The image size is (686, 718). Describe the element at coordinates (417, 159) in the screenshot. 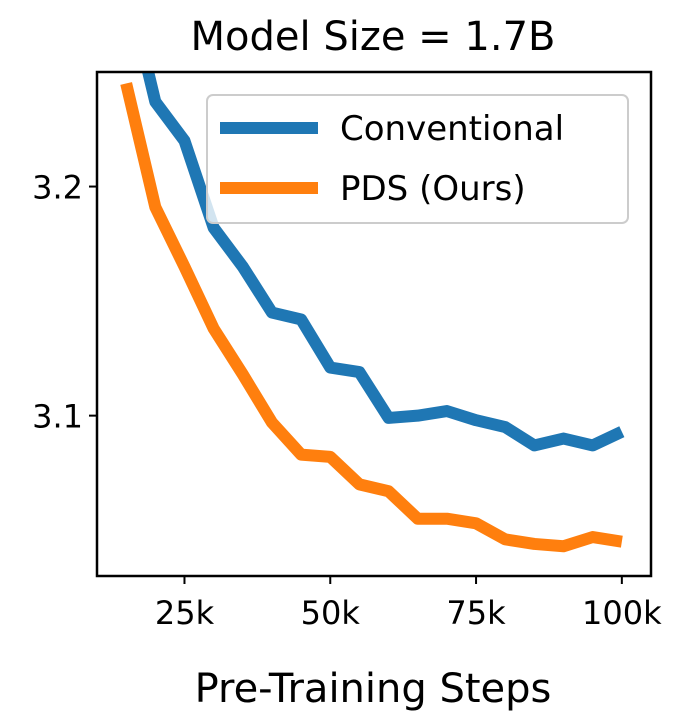

I see `legend: Conventional PDS (Ours)` at that location.